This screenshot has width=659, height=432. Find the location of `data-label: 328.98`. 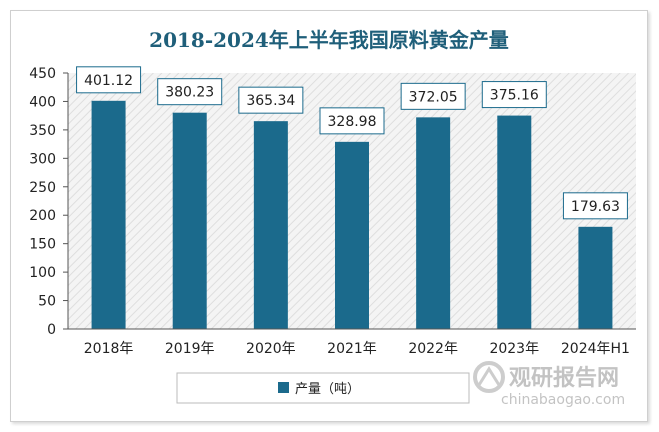

data-label: 328.98 is located at coordinates (352, 122).